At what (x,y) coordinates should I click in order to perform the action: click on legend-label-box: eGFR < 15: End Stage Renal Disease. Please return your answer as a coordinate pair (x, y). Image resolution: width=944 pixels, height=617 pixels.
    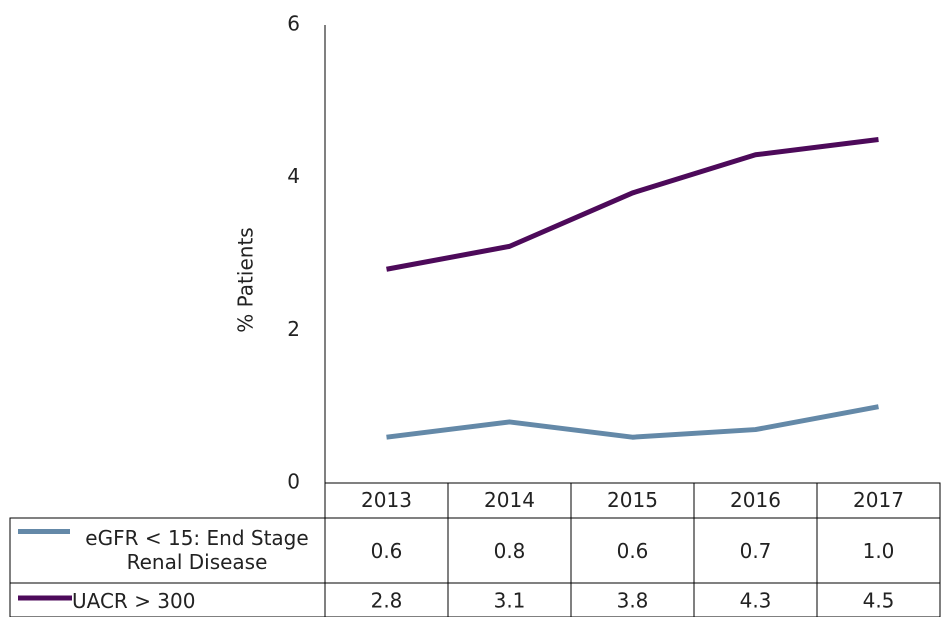
    Looking at the image, I should click on (197, 550).